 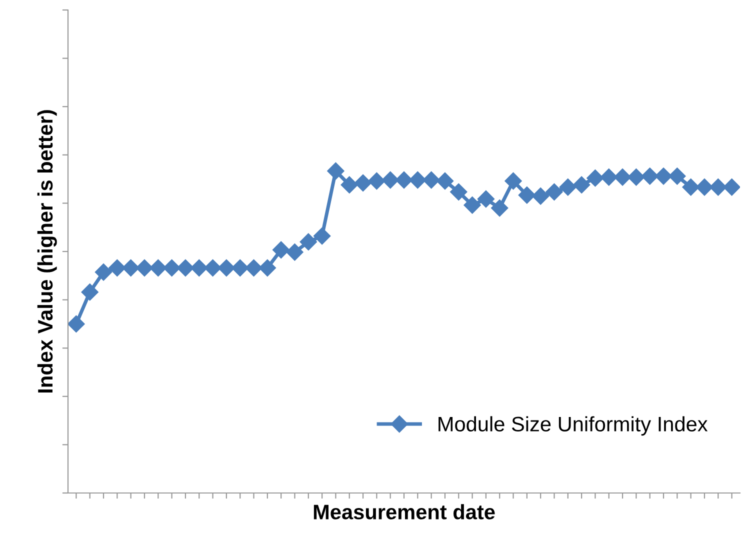 What do you see at coordinates (47, 251) in the screenshot?
I see `y-axis-title: Index Value (higher is better)` at bounding box center [47, 251].